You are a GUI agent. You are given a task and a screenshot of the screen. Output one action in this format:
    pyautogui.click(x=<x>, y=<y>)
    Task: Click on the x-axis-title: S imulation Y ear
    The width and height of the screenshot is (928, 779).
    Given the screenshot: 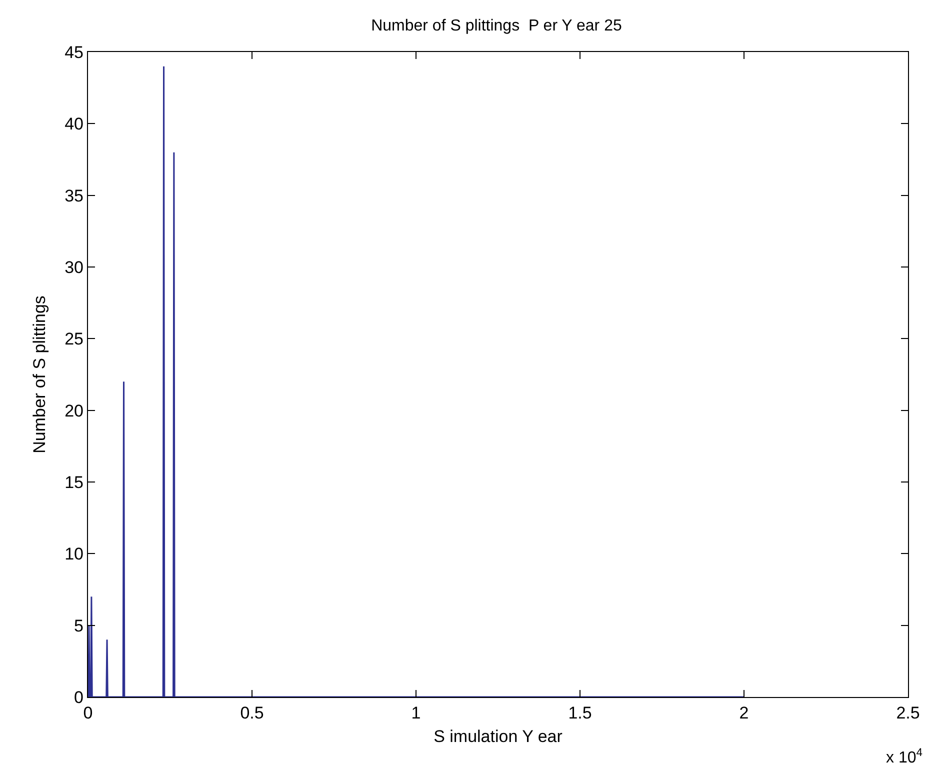 What is the action you would take?
    pyautogui.click(x=498, y=736)
    